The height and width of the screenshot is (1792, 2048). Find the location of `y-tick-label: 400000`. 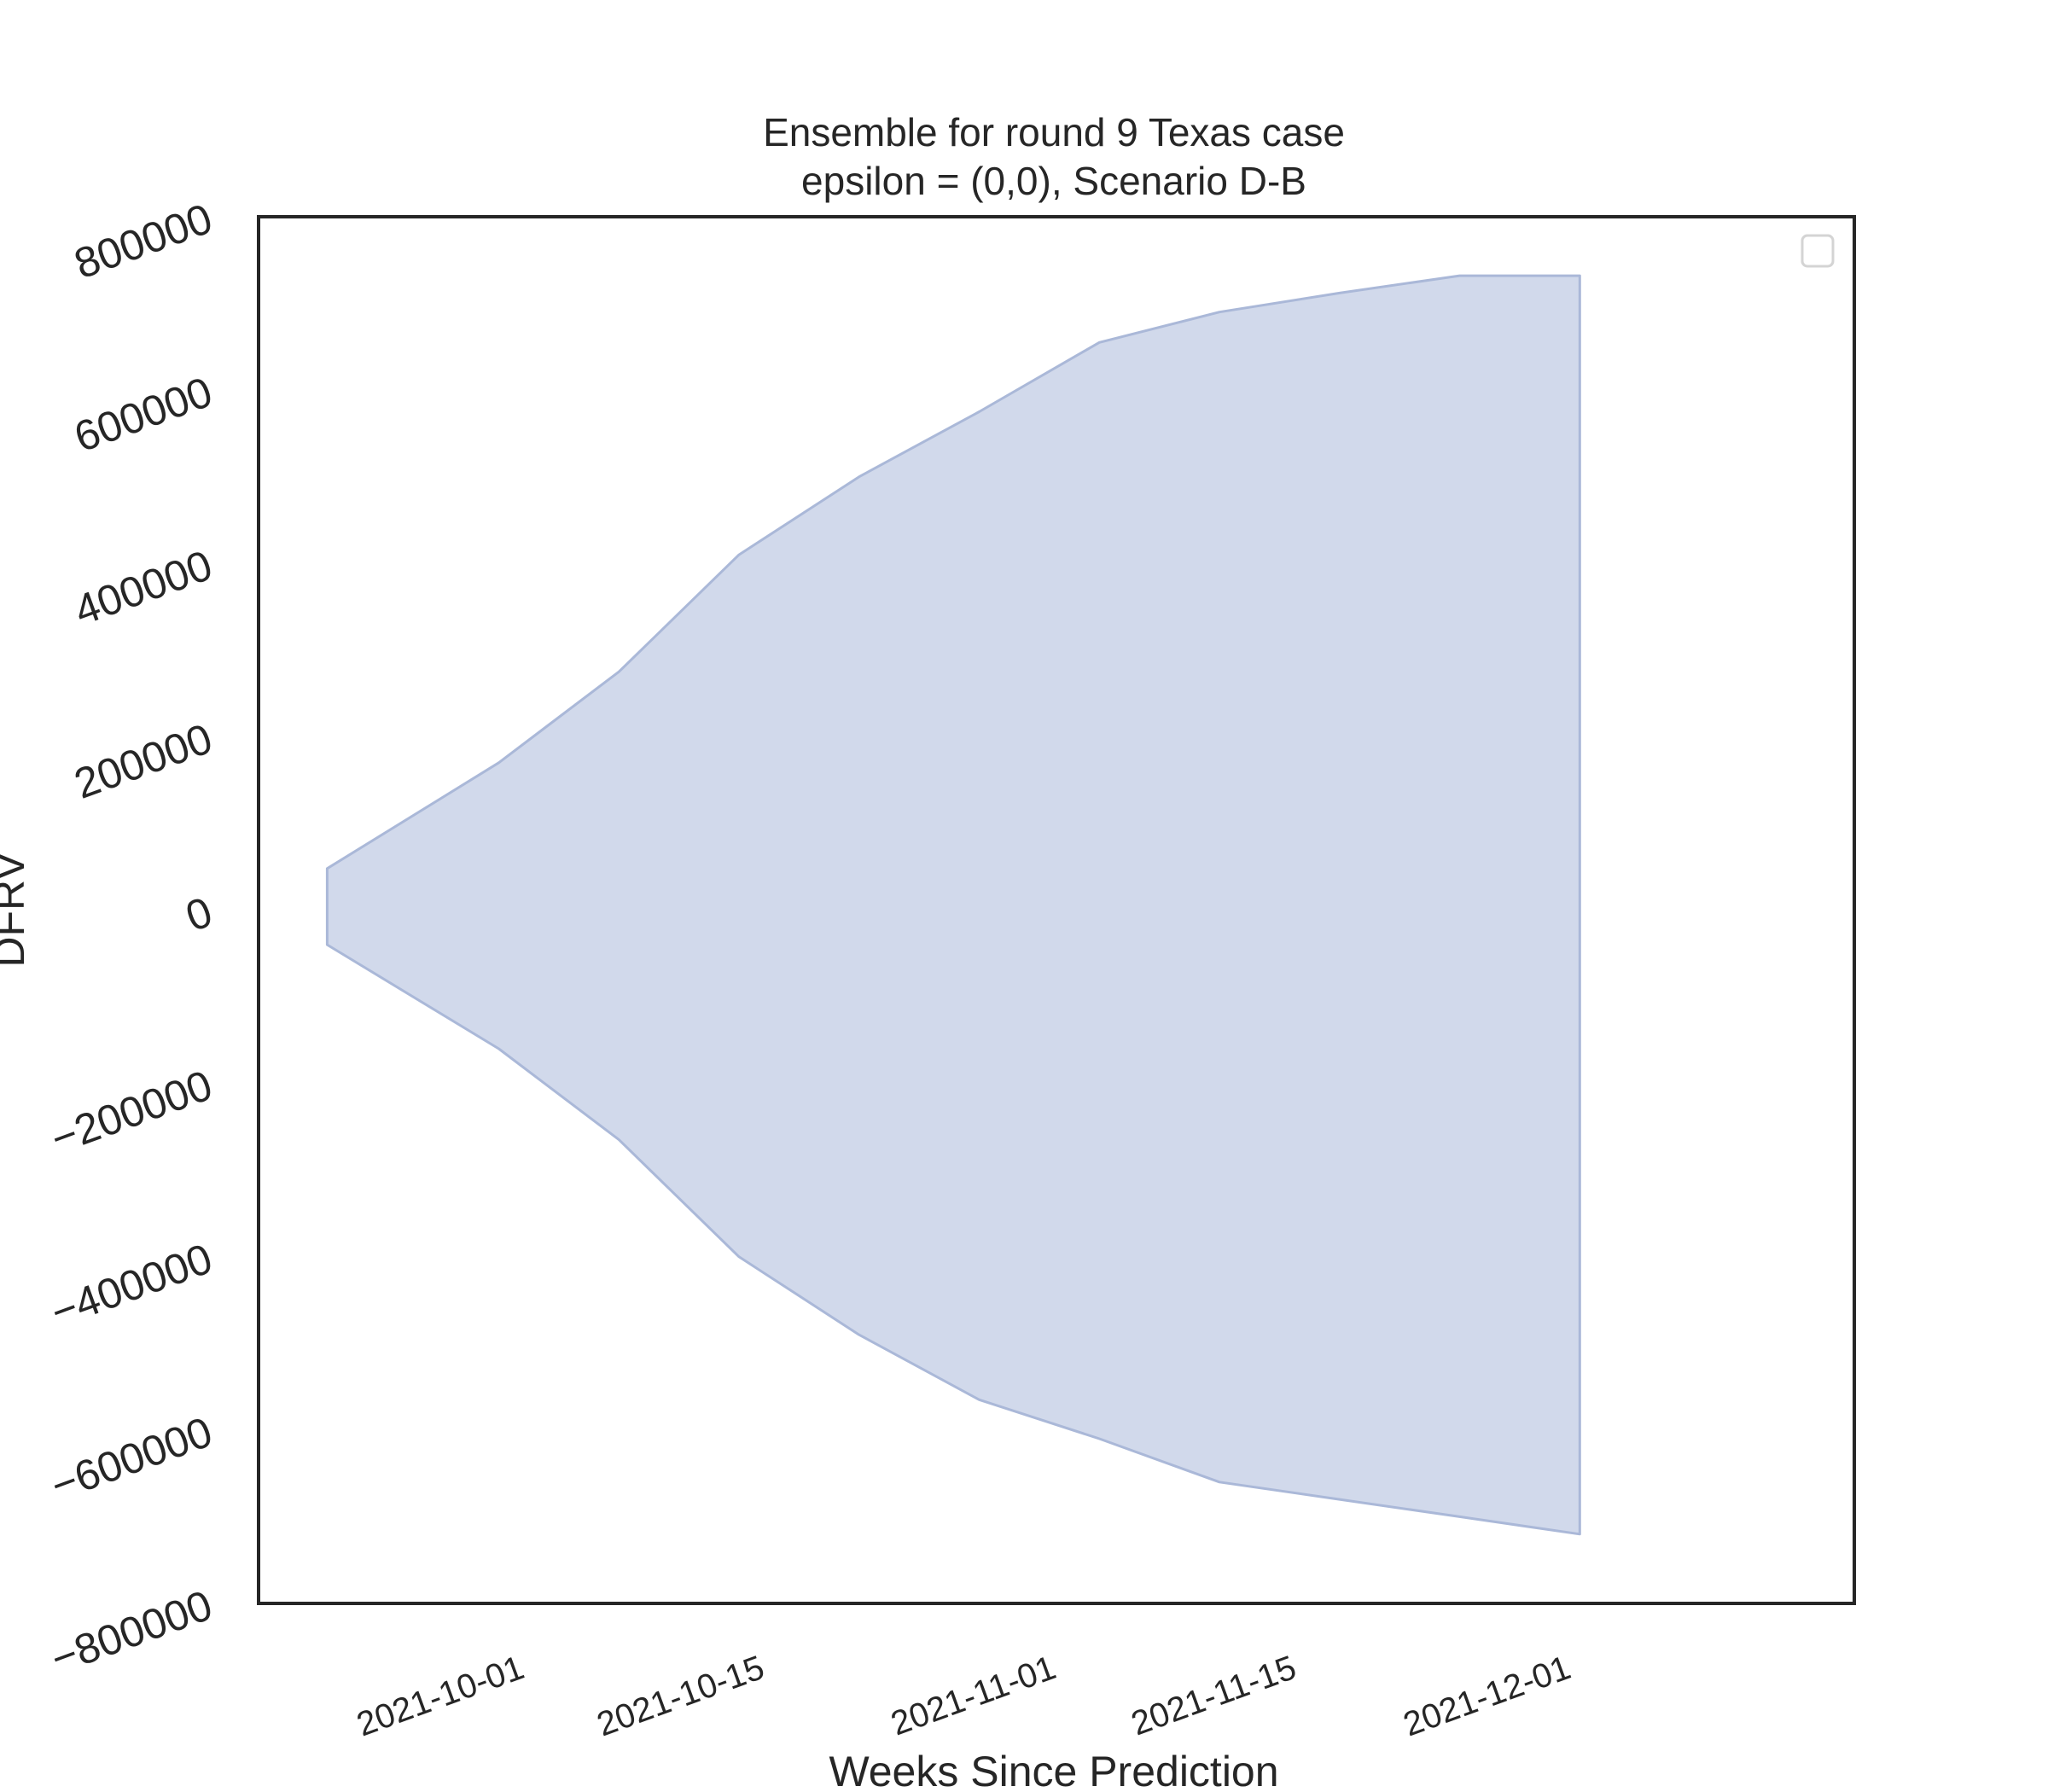

y-tick-label: 400000 is located at coordinates (143, 588).